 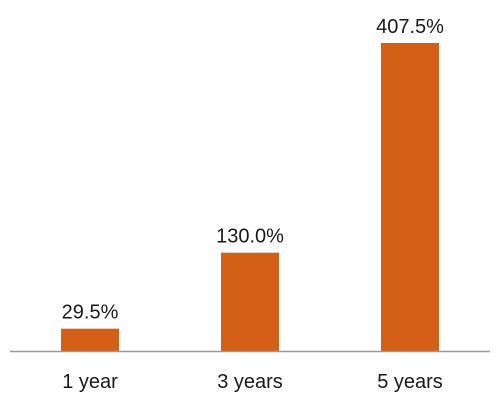 What do you see at coordinates (410, 382) in the screenshot?
I see `x-tick-label-5-years: 5 years` at bounding box center [410, 382].